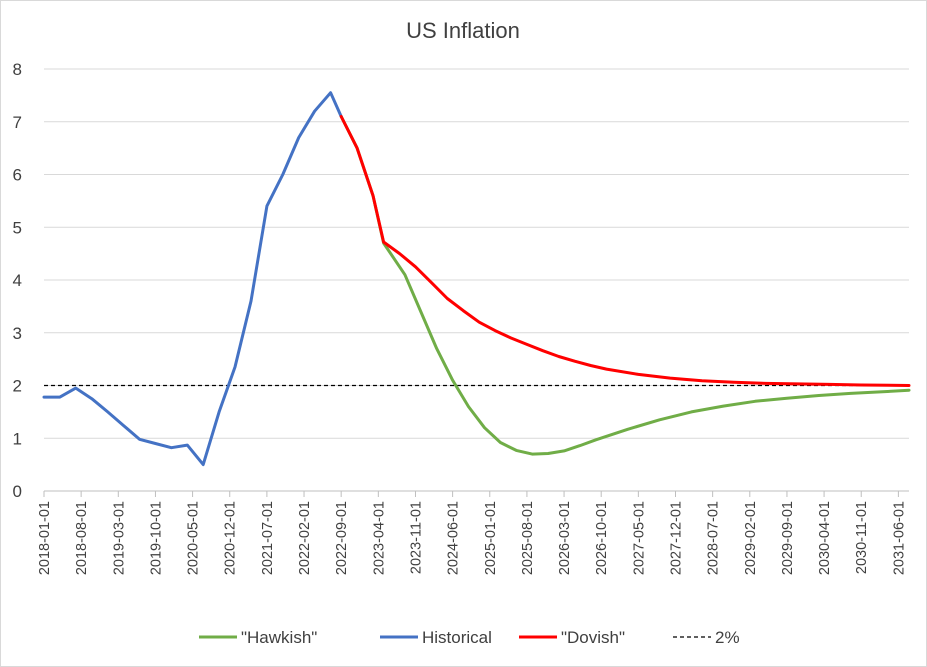  Describe the element at coordinates (491, 538) in the screenshot. I see `x-tick-label: 2025-01-01` at that location.